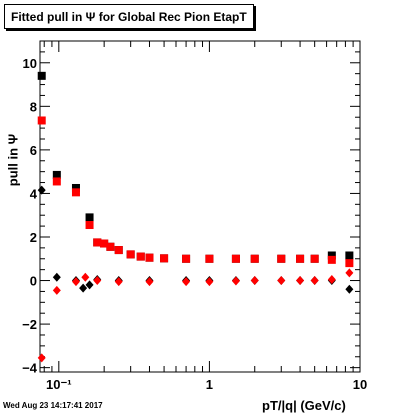 The image size is (400, 414). What do you see at coordinates (209, 384) in the screenshot?
I see `x-tick-label: 1` at bounding box center [209, 384].